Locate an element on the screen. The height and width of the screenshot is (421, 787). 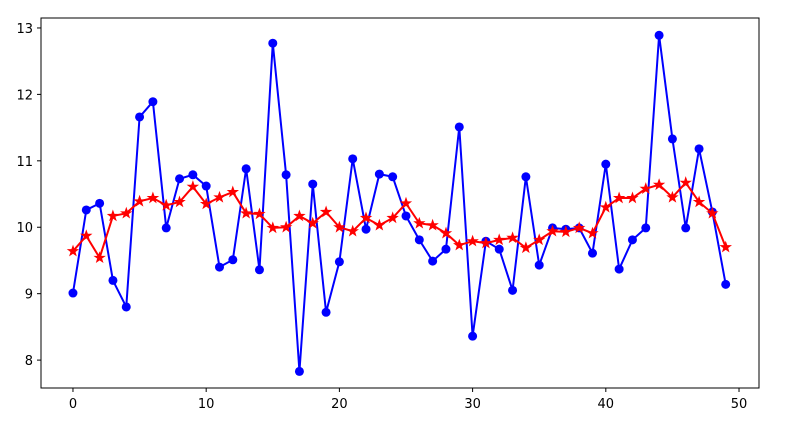
x-tick-label: 50 is located at coordinates (739, 404).